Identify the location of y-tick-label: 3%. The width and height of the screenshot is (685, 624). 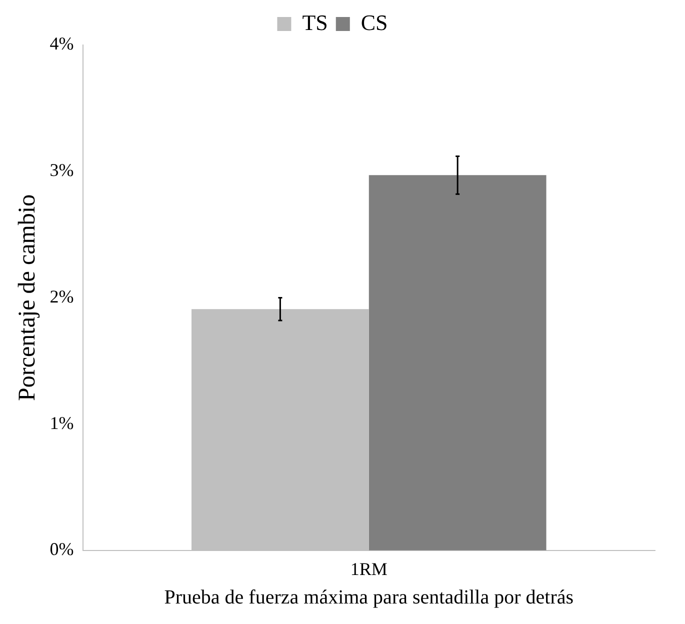
(62, 170).